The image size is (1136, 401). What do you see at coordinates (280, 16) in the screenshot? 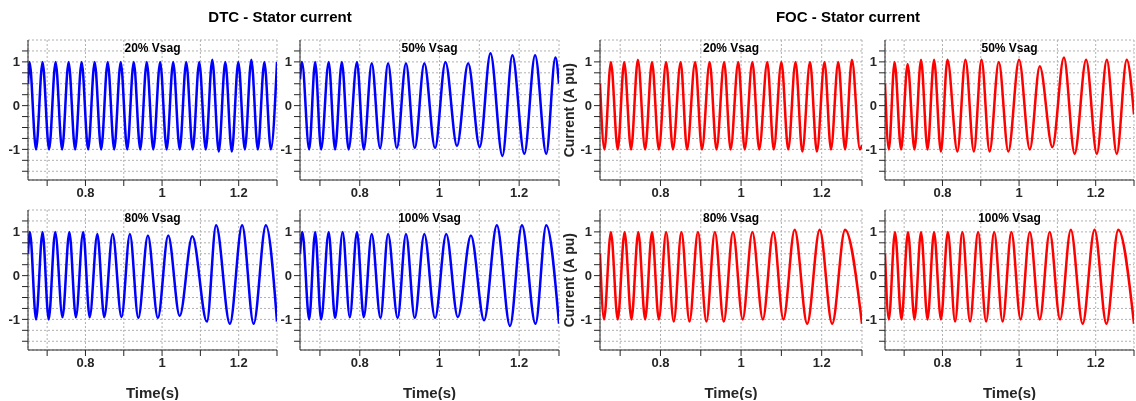
I see `chart-title: DTC - Stator current` at bounding box center [280, 16].